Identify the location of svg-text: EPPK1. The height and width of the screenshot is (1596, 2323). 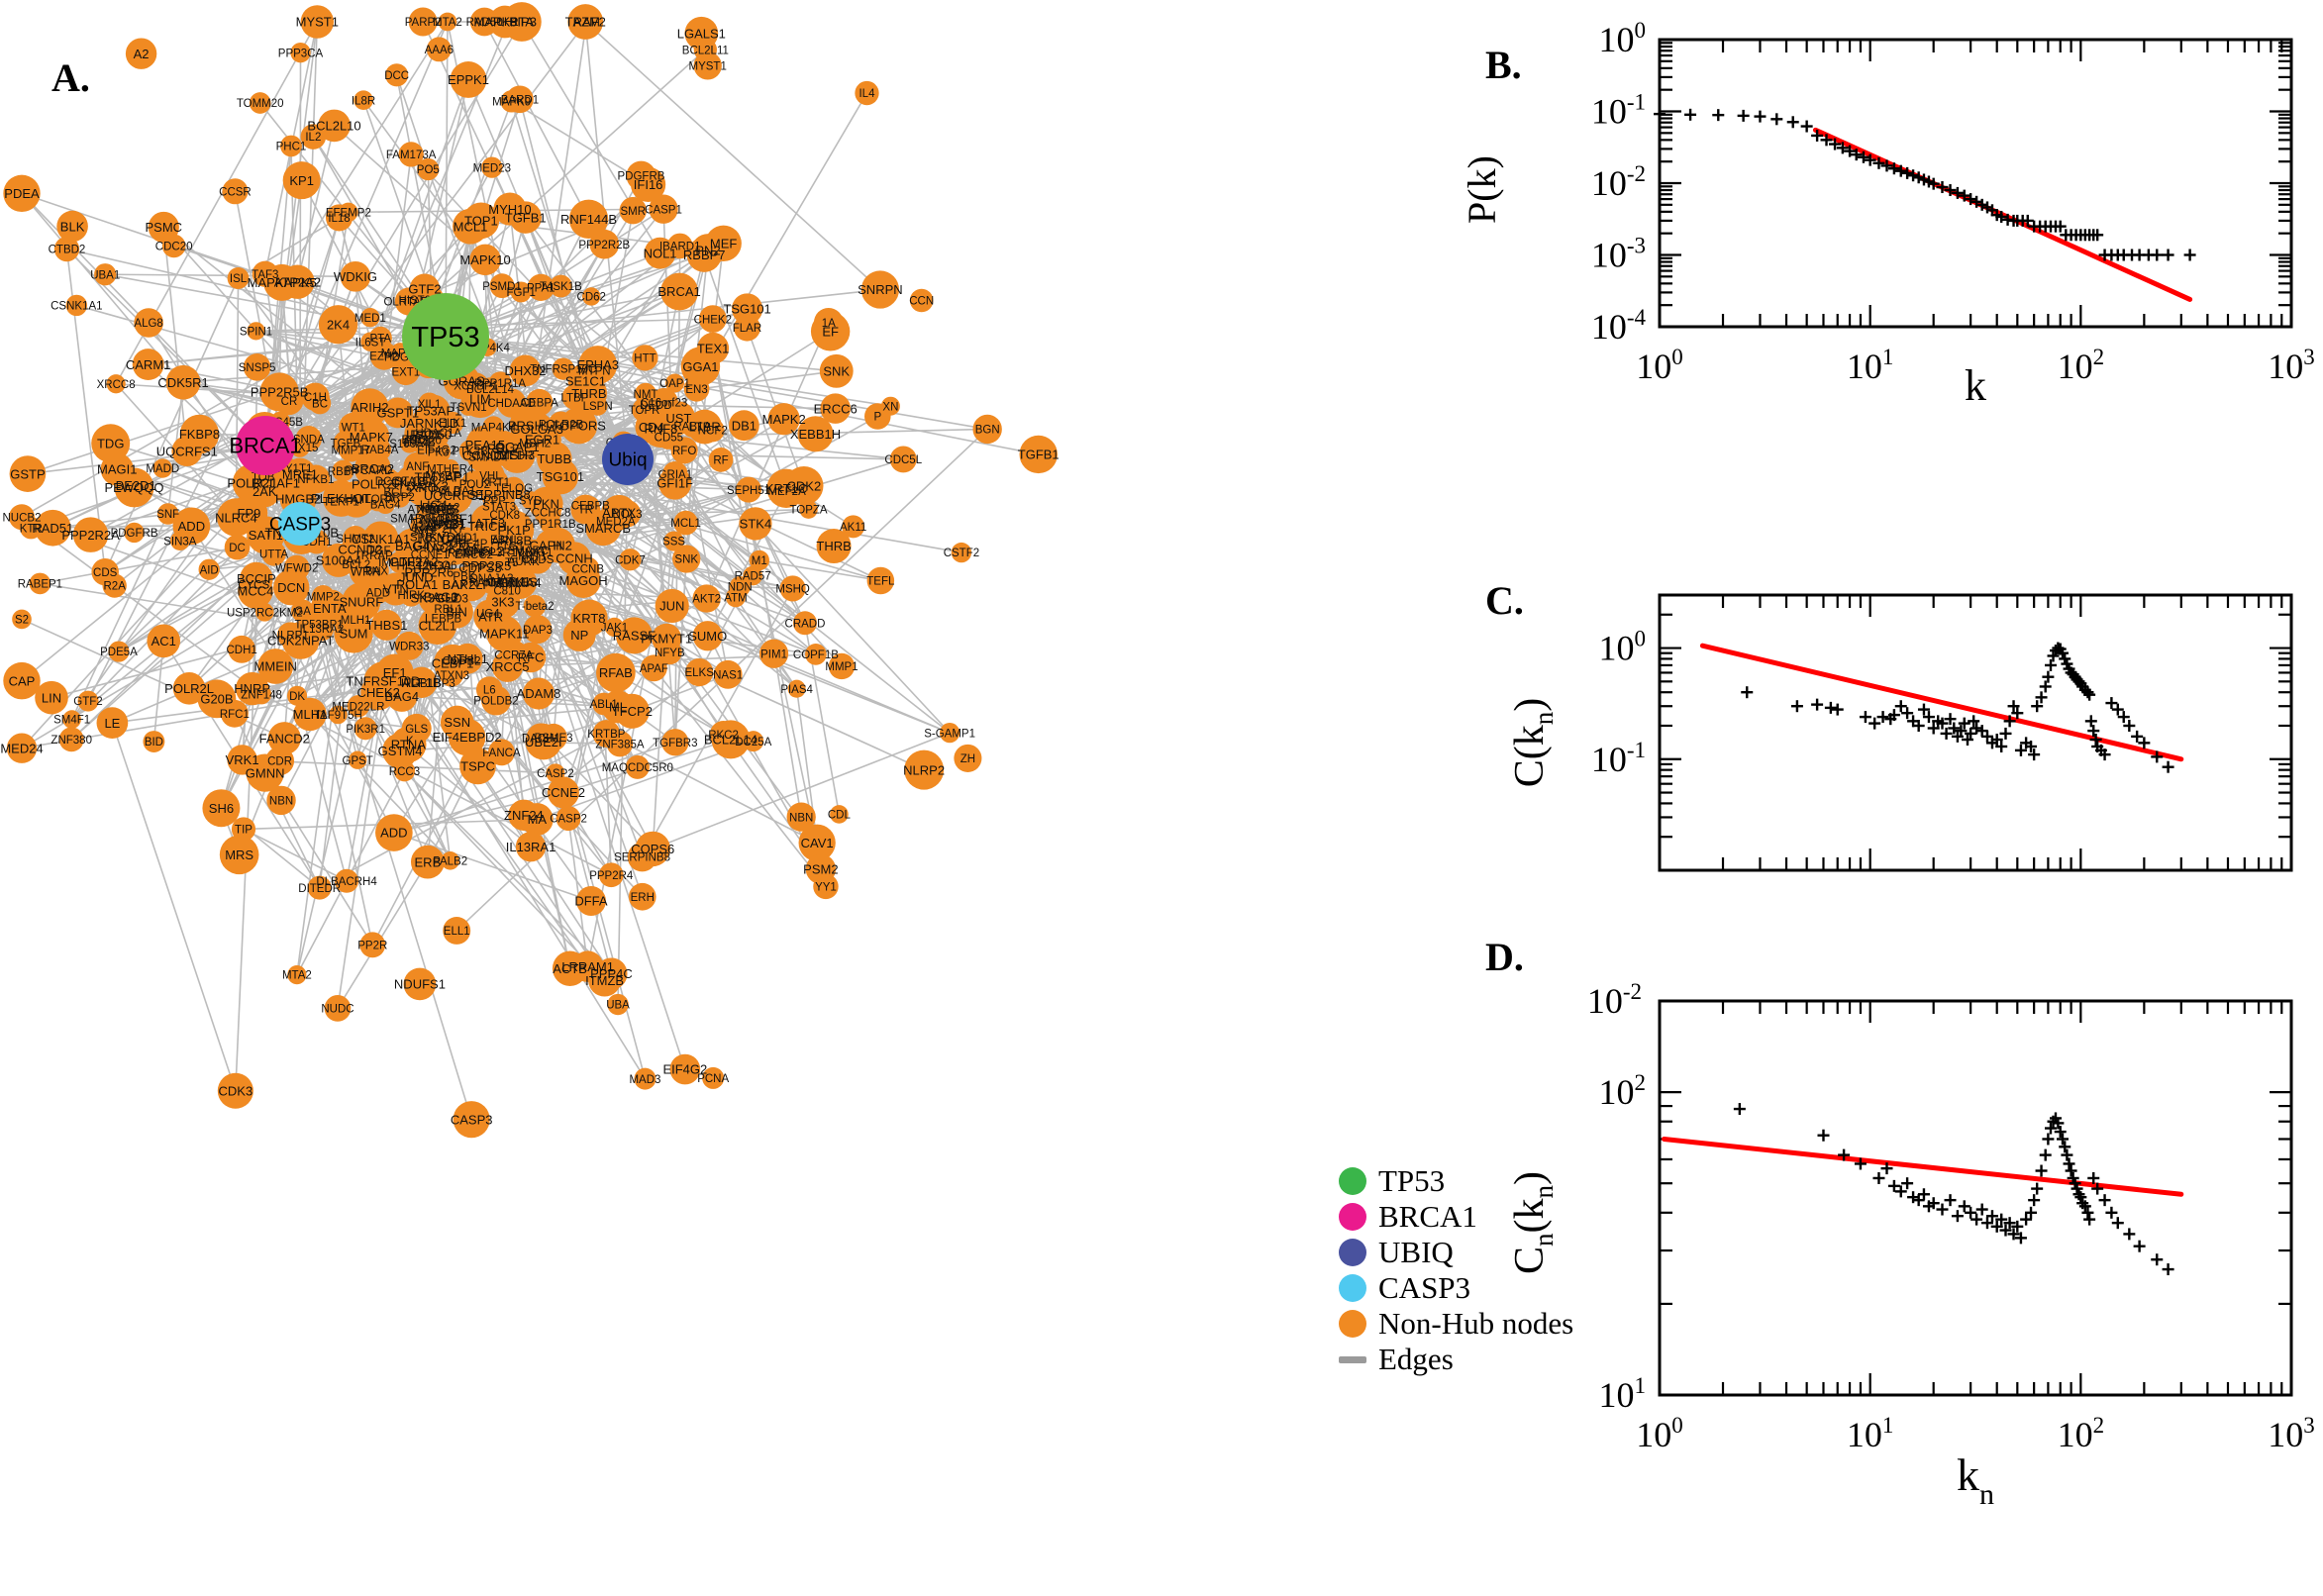
(468, 79).